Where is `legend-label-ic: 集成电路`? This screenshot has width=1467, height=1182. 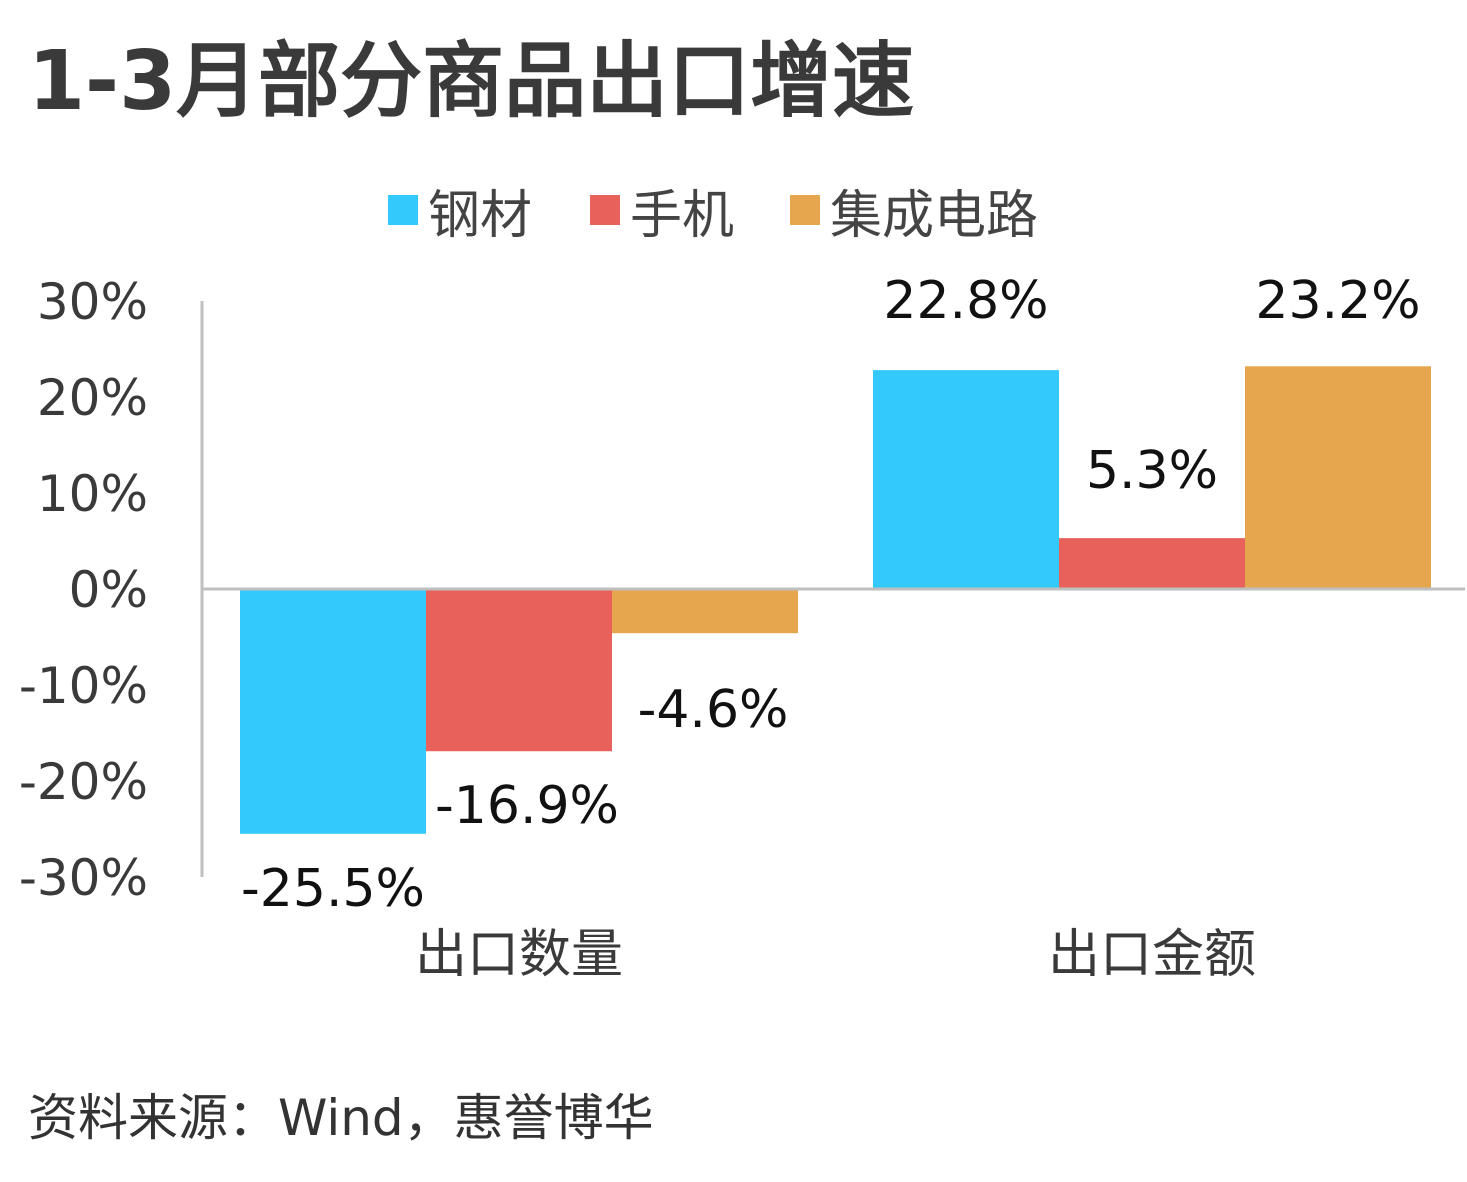
legend-label-ic: 集成电路 is located at coordinates (934, 215).